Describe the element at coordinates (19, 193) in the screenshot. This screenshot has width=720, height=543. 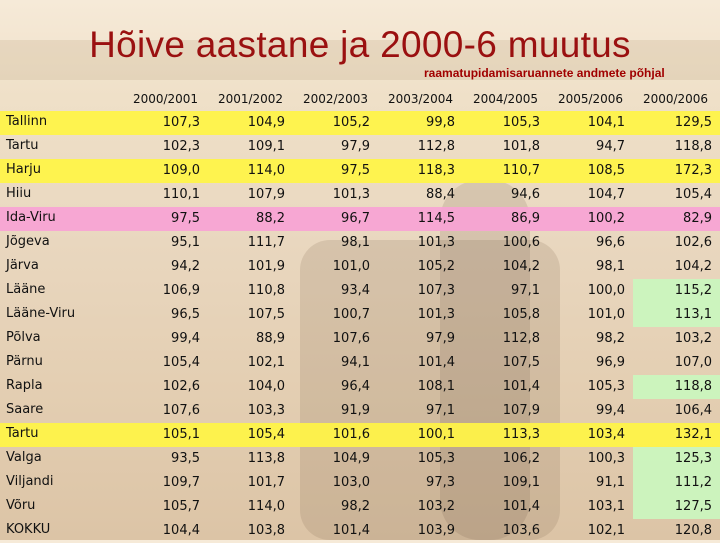
I see `row-label: Hiiu` at that location.